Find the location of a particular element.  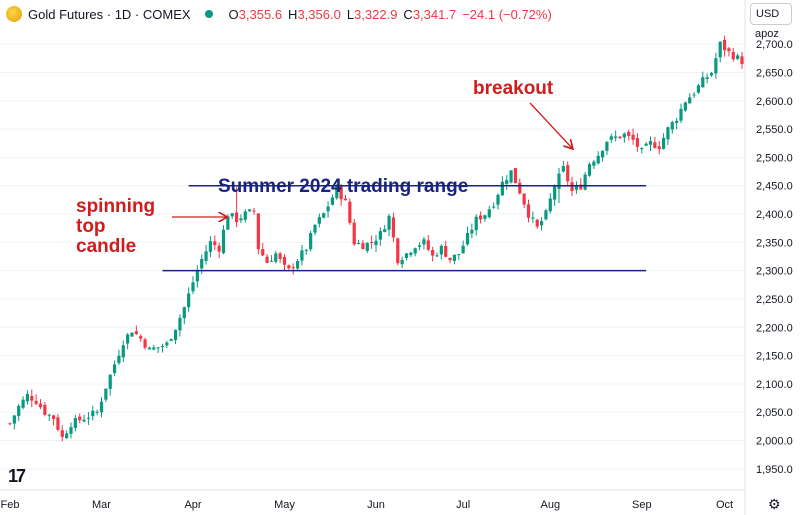

tradingview-logo: 17 is located at coordinates (17, 476).